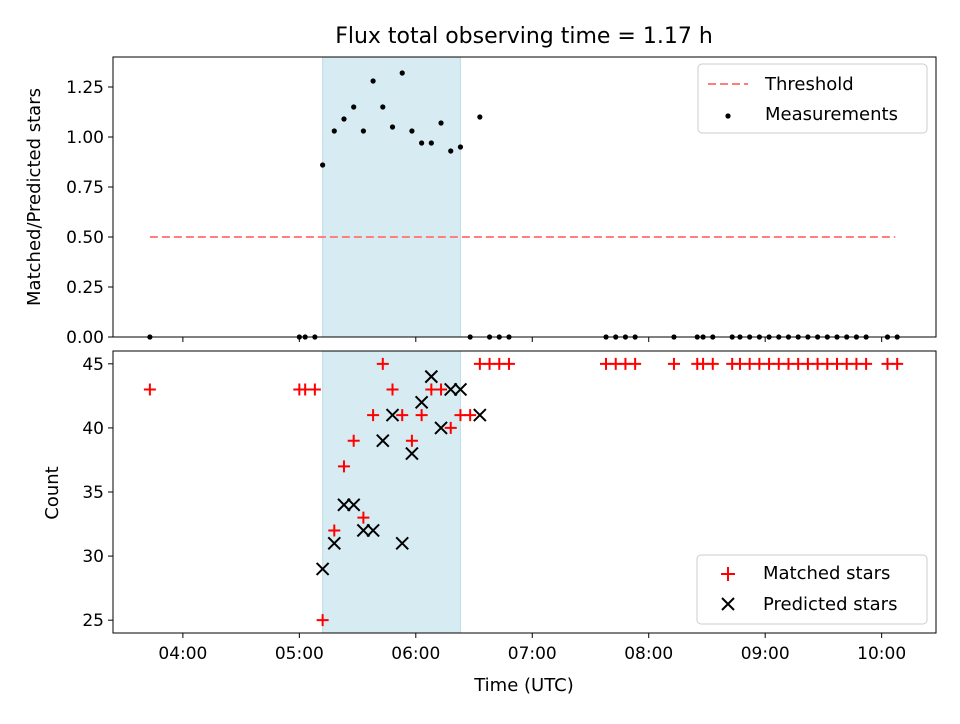 The width and height of the screenshot is (960, 724). Describe the element at coordinates (85, 338) in the screenshot. I see `ratio-ytick-label: 0.00` at that location.